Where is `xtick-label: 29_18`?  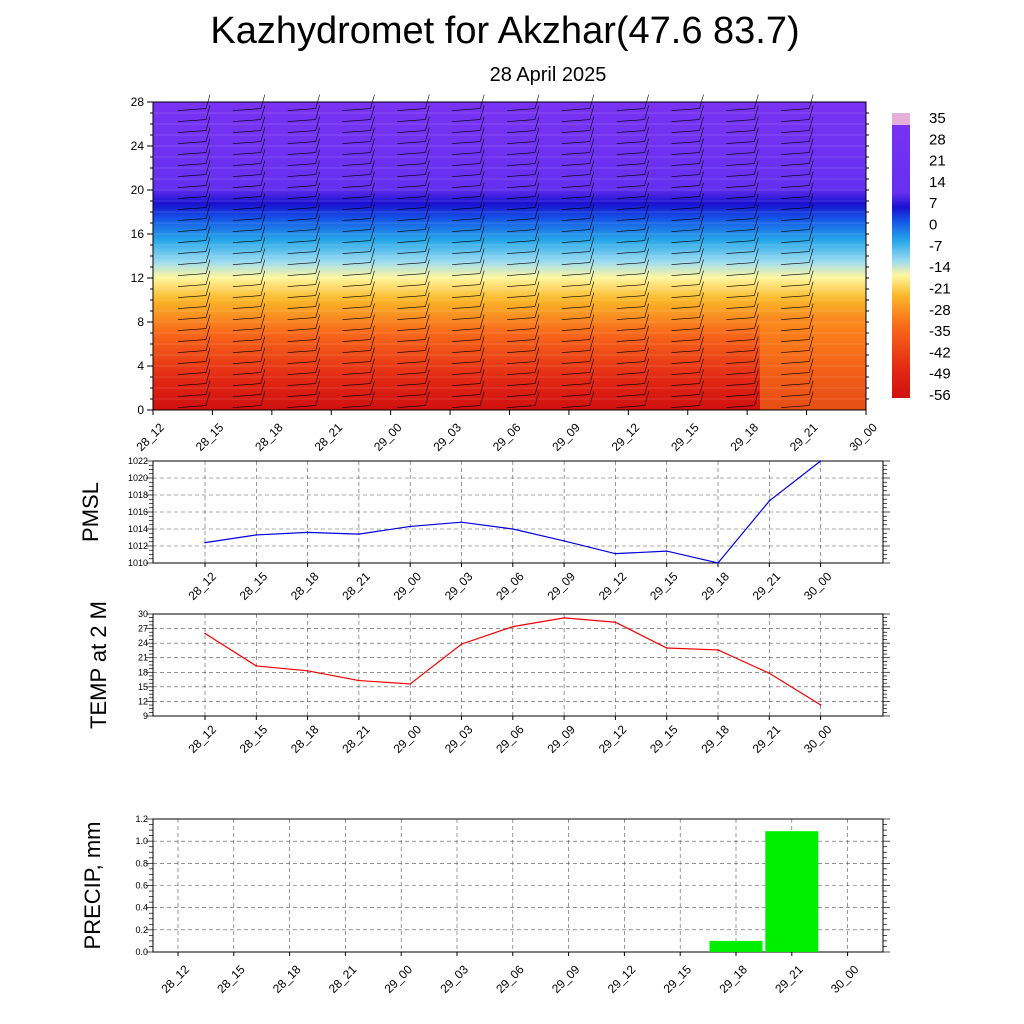
xtick-label: 29_18 is located at coordinates (715, 739).